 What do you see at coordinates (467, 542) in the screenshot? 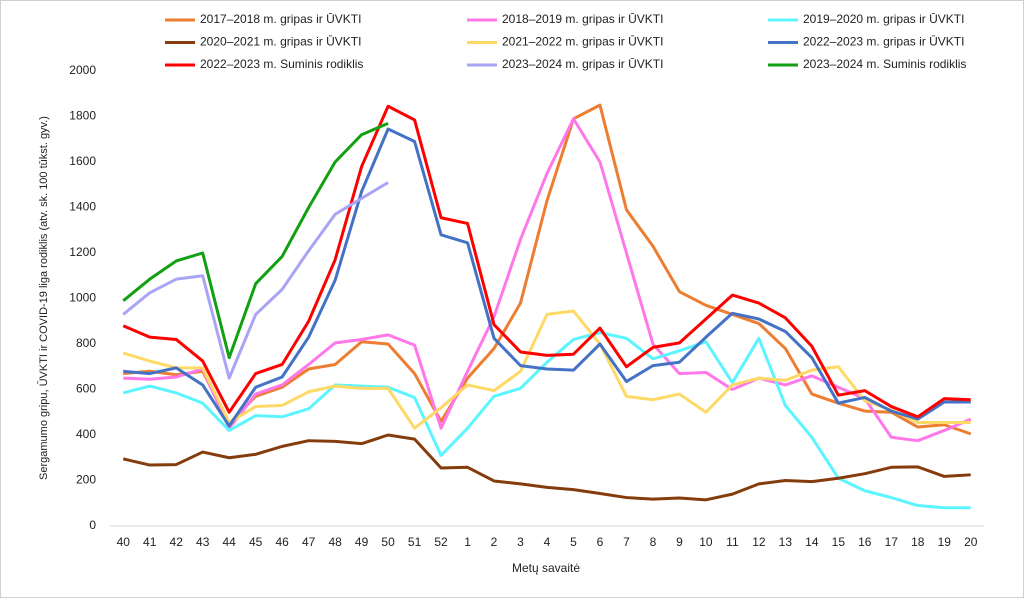
I see `x-tick-label: 1` at bounding box center [467, 542].